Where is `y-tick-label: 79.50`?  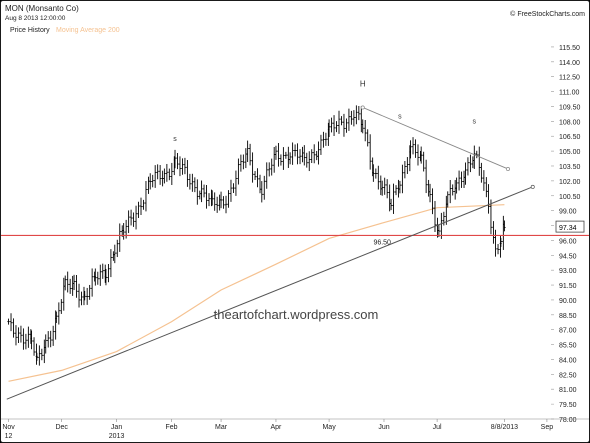 y-tick-label: 79.50 is located at coordinates (568, 405).